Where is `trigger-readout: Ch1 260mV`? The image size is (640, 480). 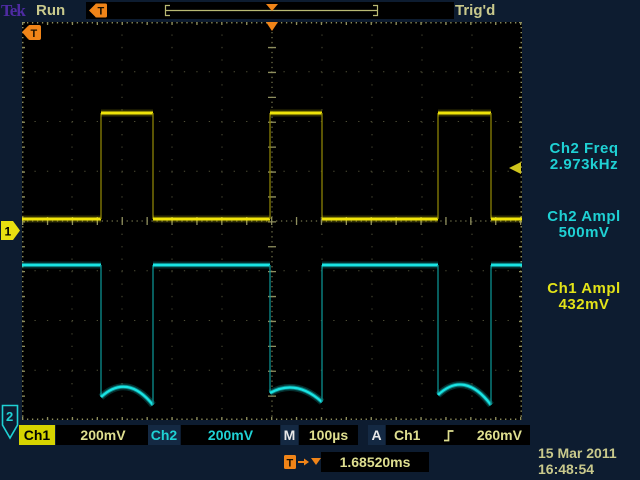 trigger-readout: Ch1 260mV is located at coordinates (458, 435).